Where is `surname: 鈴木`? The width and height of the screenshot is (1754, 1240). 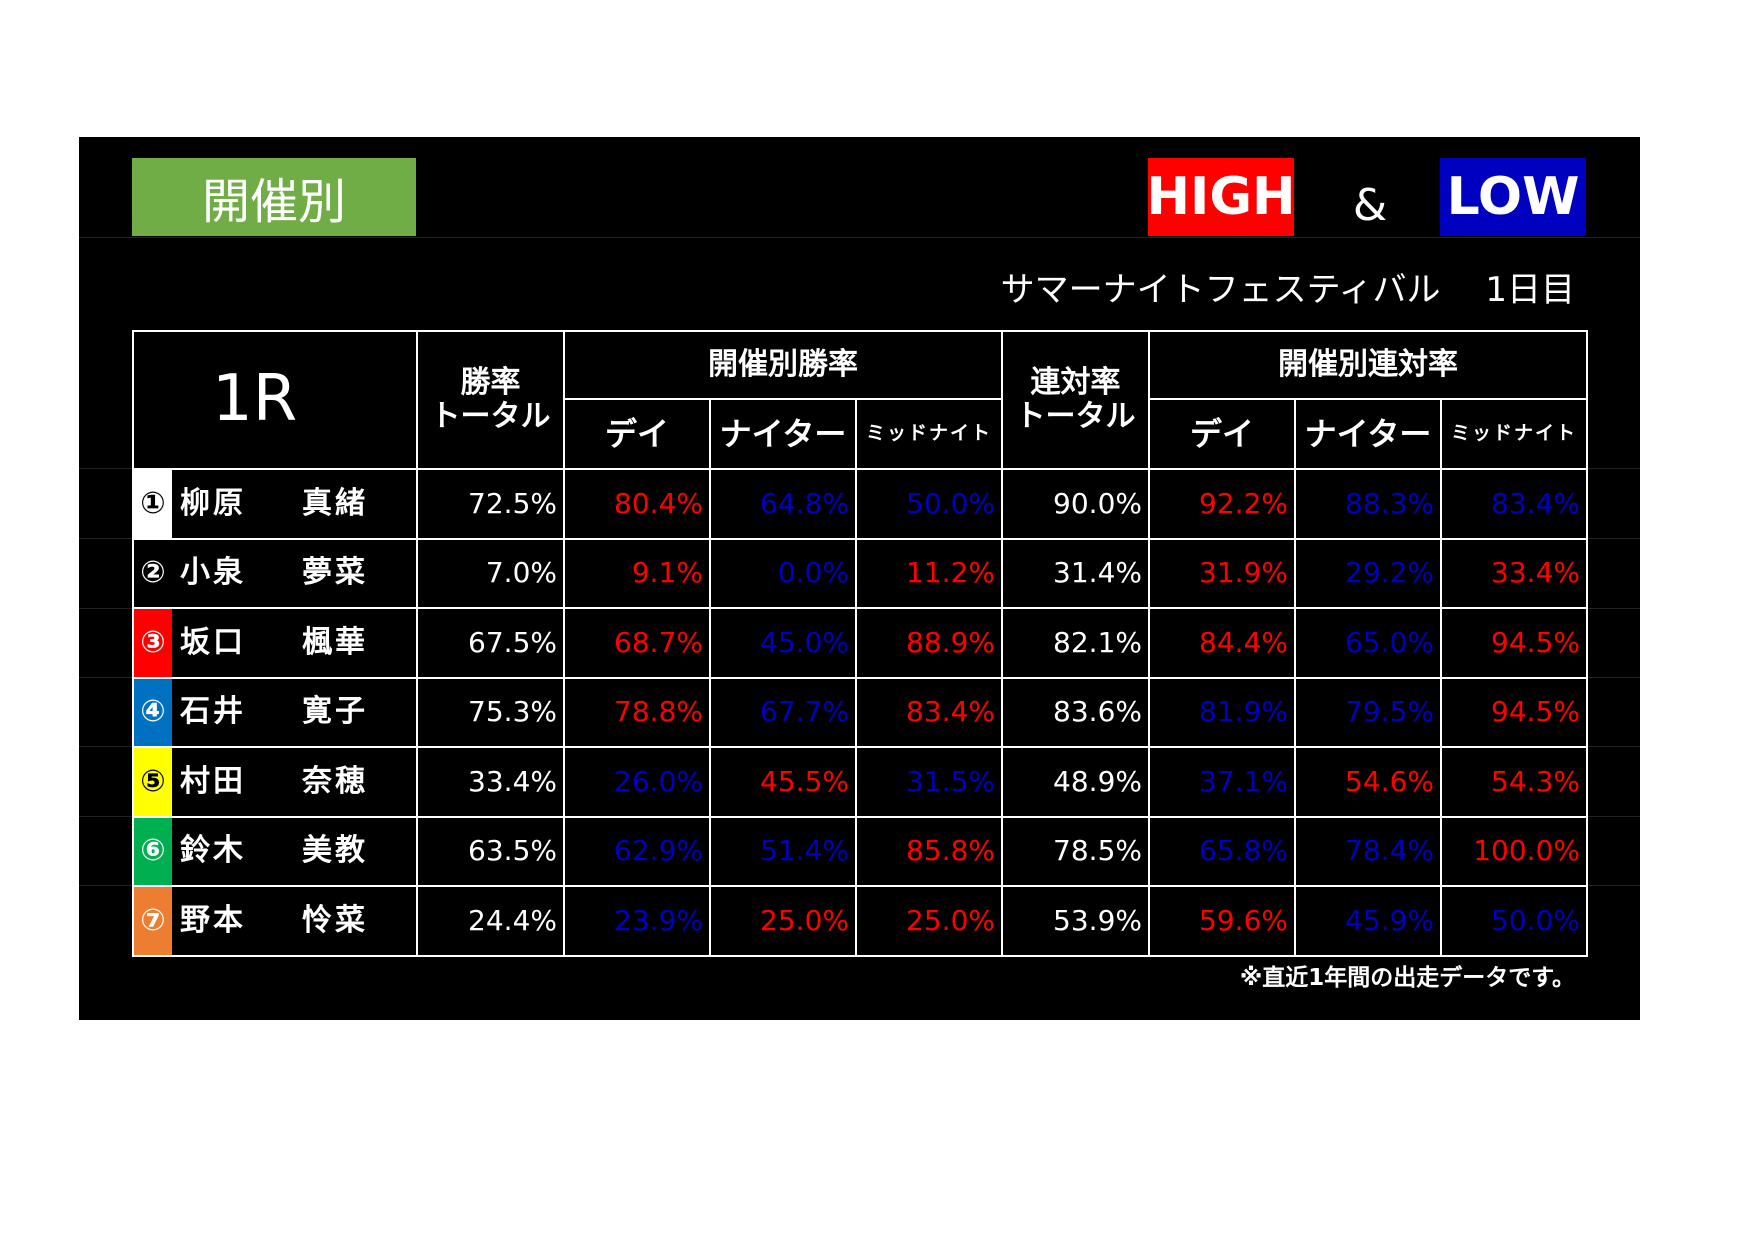
surname: 鈴木 is located at coordinates (213, 850).